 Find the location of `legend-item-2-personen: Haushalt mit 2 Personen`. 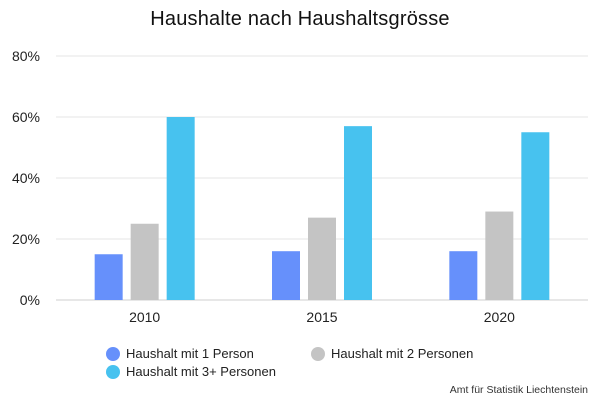

legend-item-2-personen: Haushalt mit 2 Personen is located at coordinates (392, 353).